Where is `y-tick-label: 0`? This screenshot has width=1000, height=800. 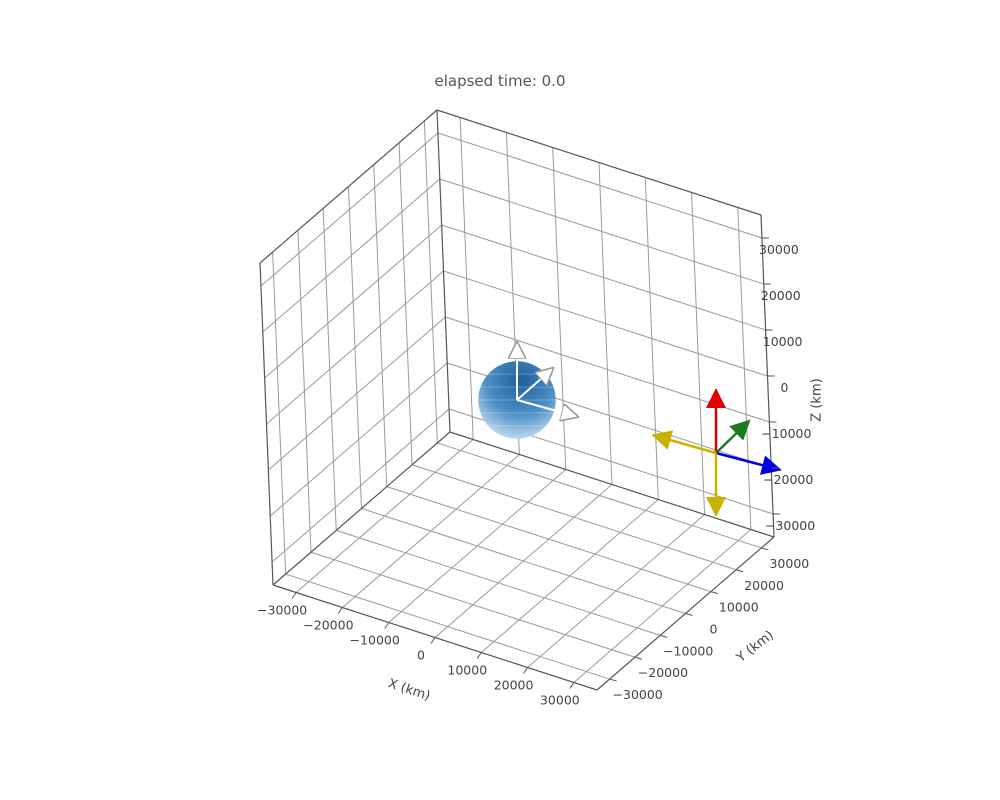 y-tick-label: 0 is located at coordinates (714, 629).